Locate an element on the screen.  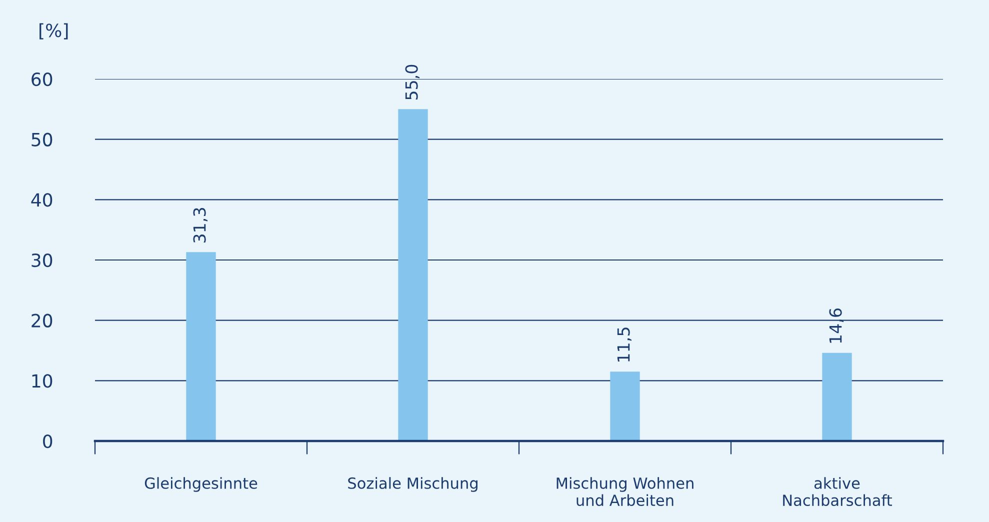
y-tick-label: 30 is located at coordinates (42, 260).